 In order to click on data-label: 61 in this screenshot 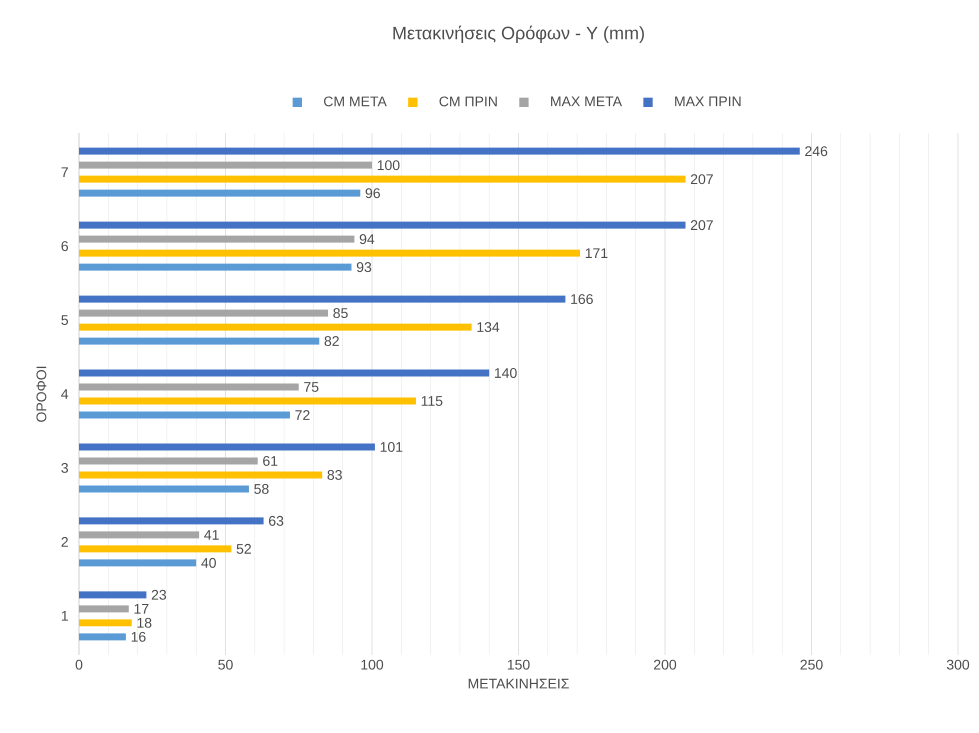, I will do `click(270, 461)`.